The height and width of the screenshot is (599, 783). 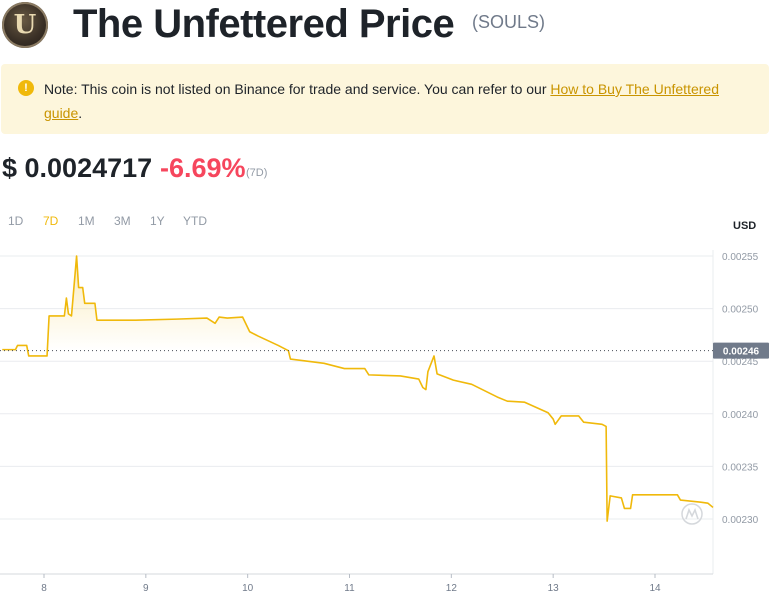 I want to click on current-price: $ 0.0024717, so click(x=77, y=168).